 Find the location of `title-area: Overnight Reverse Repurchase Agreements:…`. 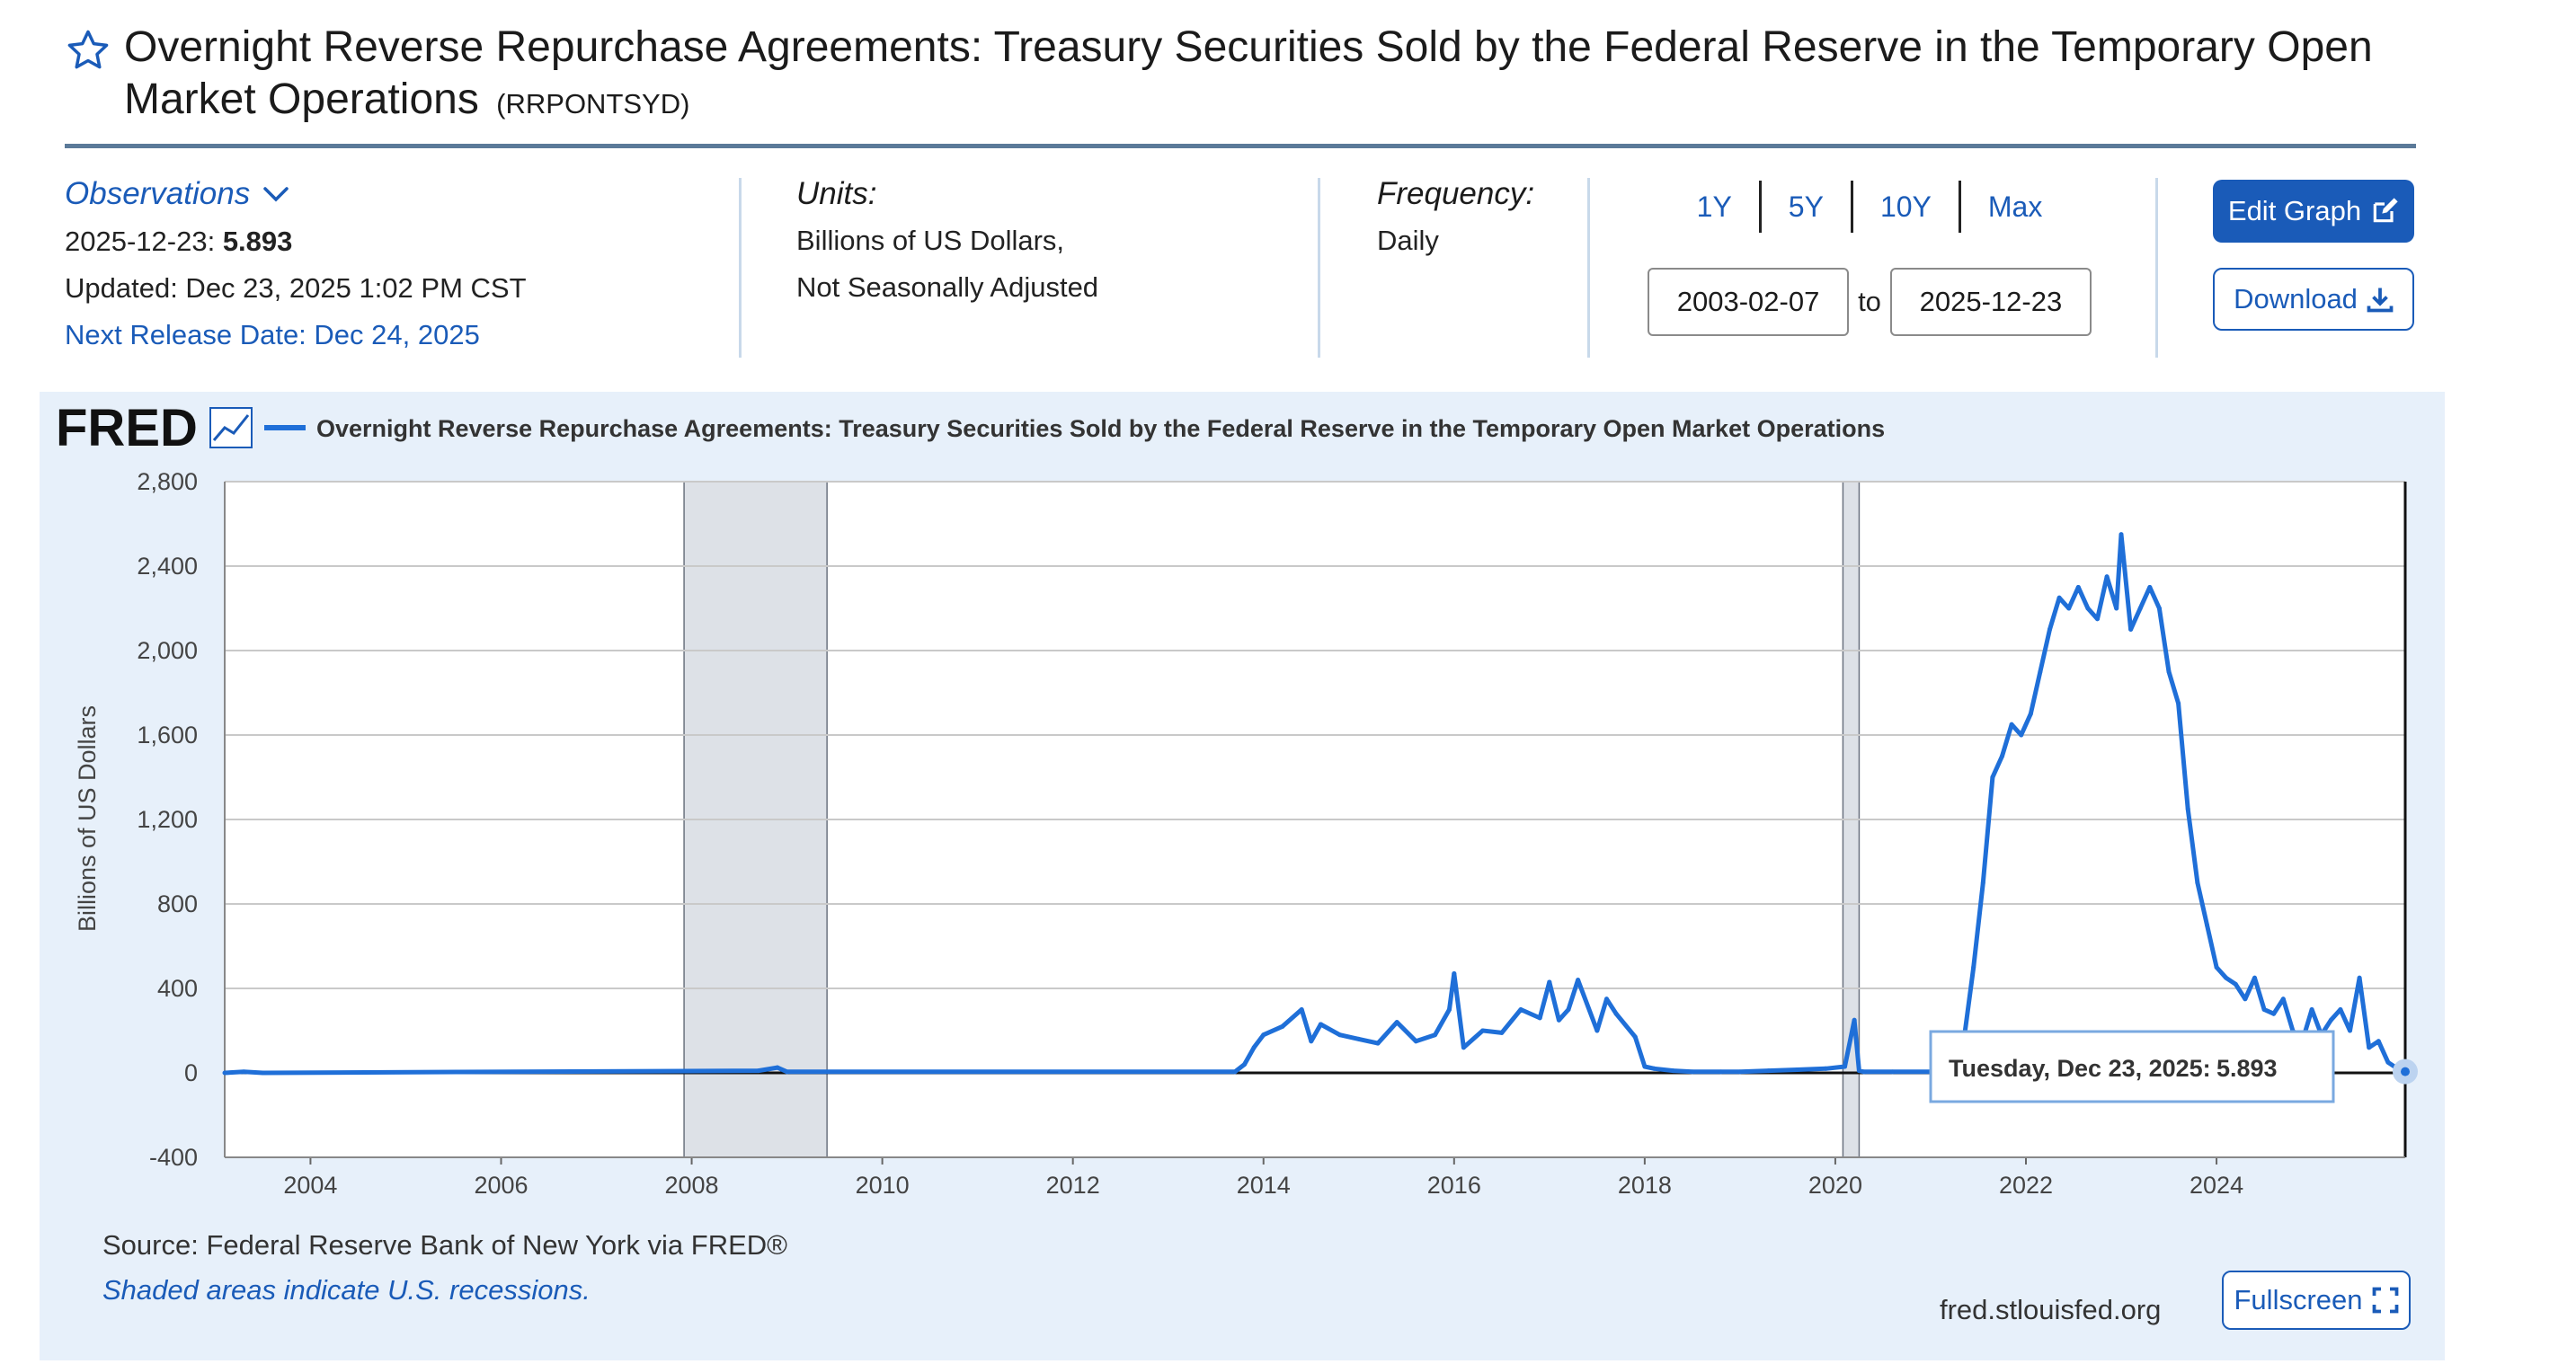

title-area: Overnight Reverse Repurchase Agreements:… is located at coordinates (1251, 76).